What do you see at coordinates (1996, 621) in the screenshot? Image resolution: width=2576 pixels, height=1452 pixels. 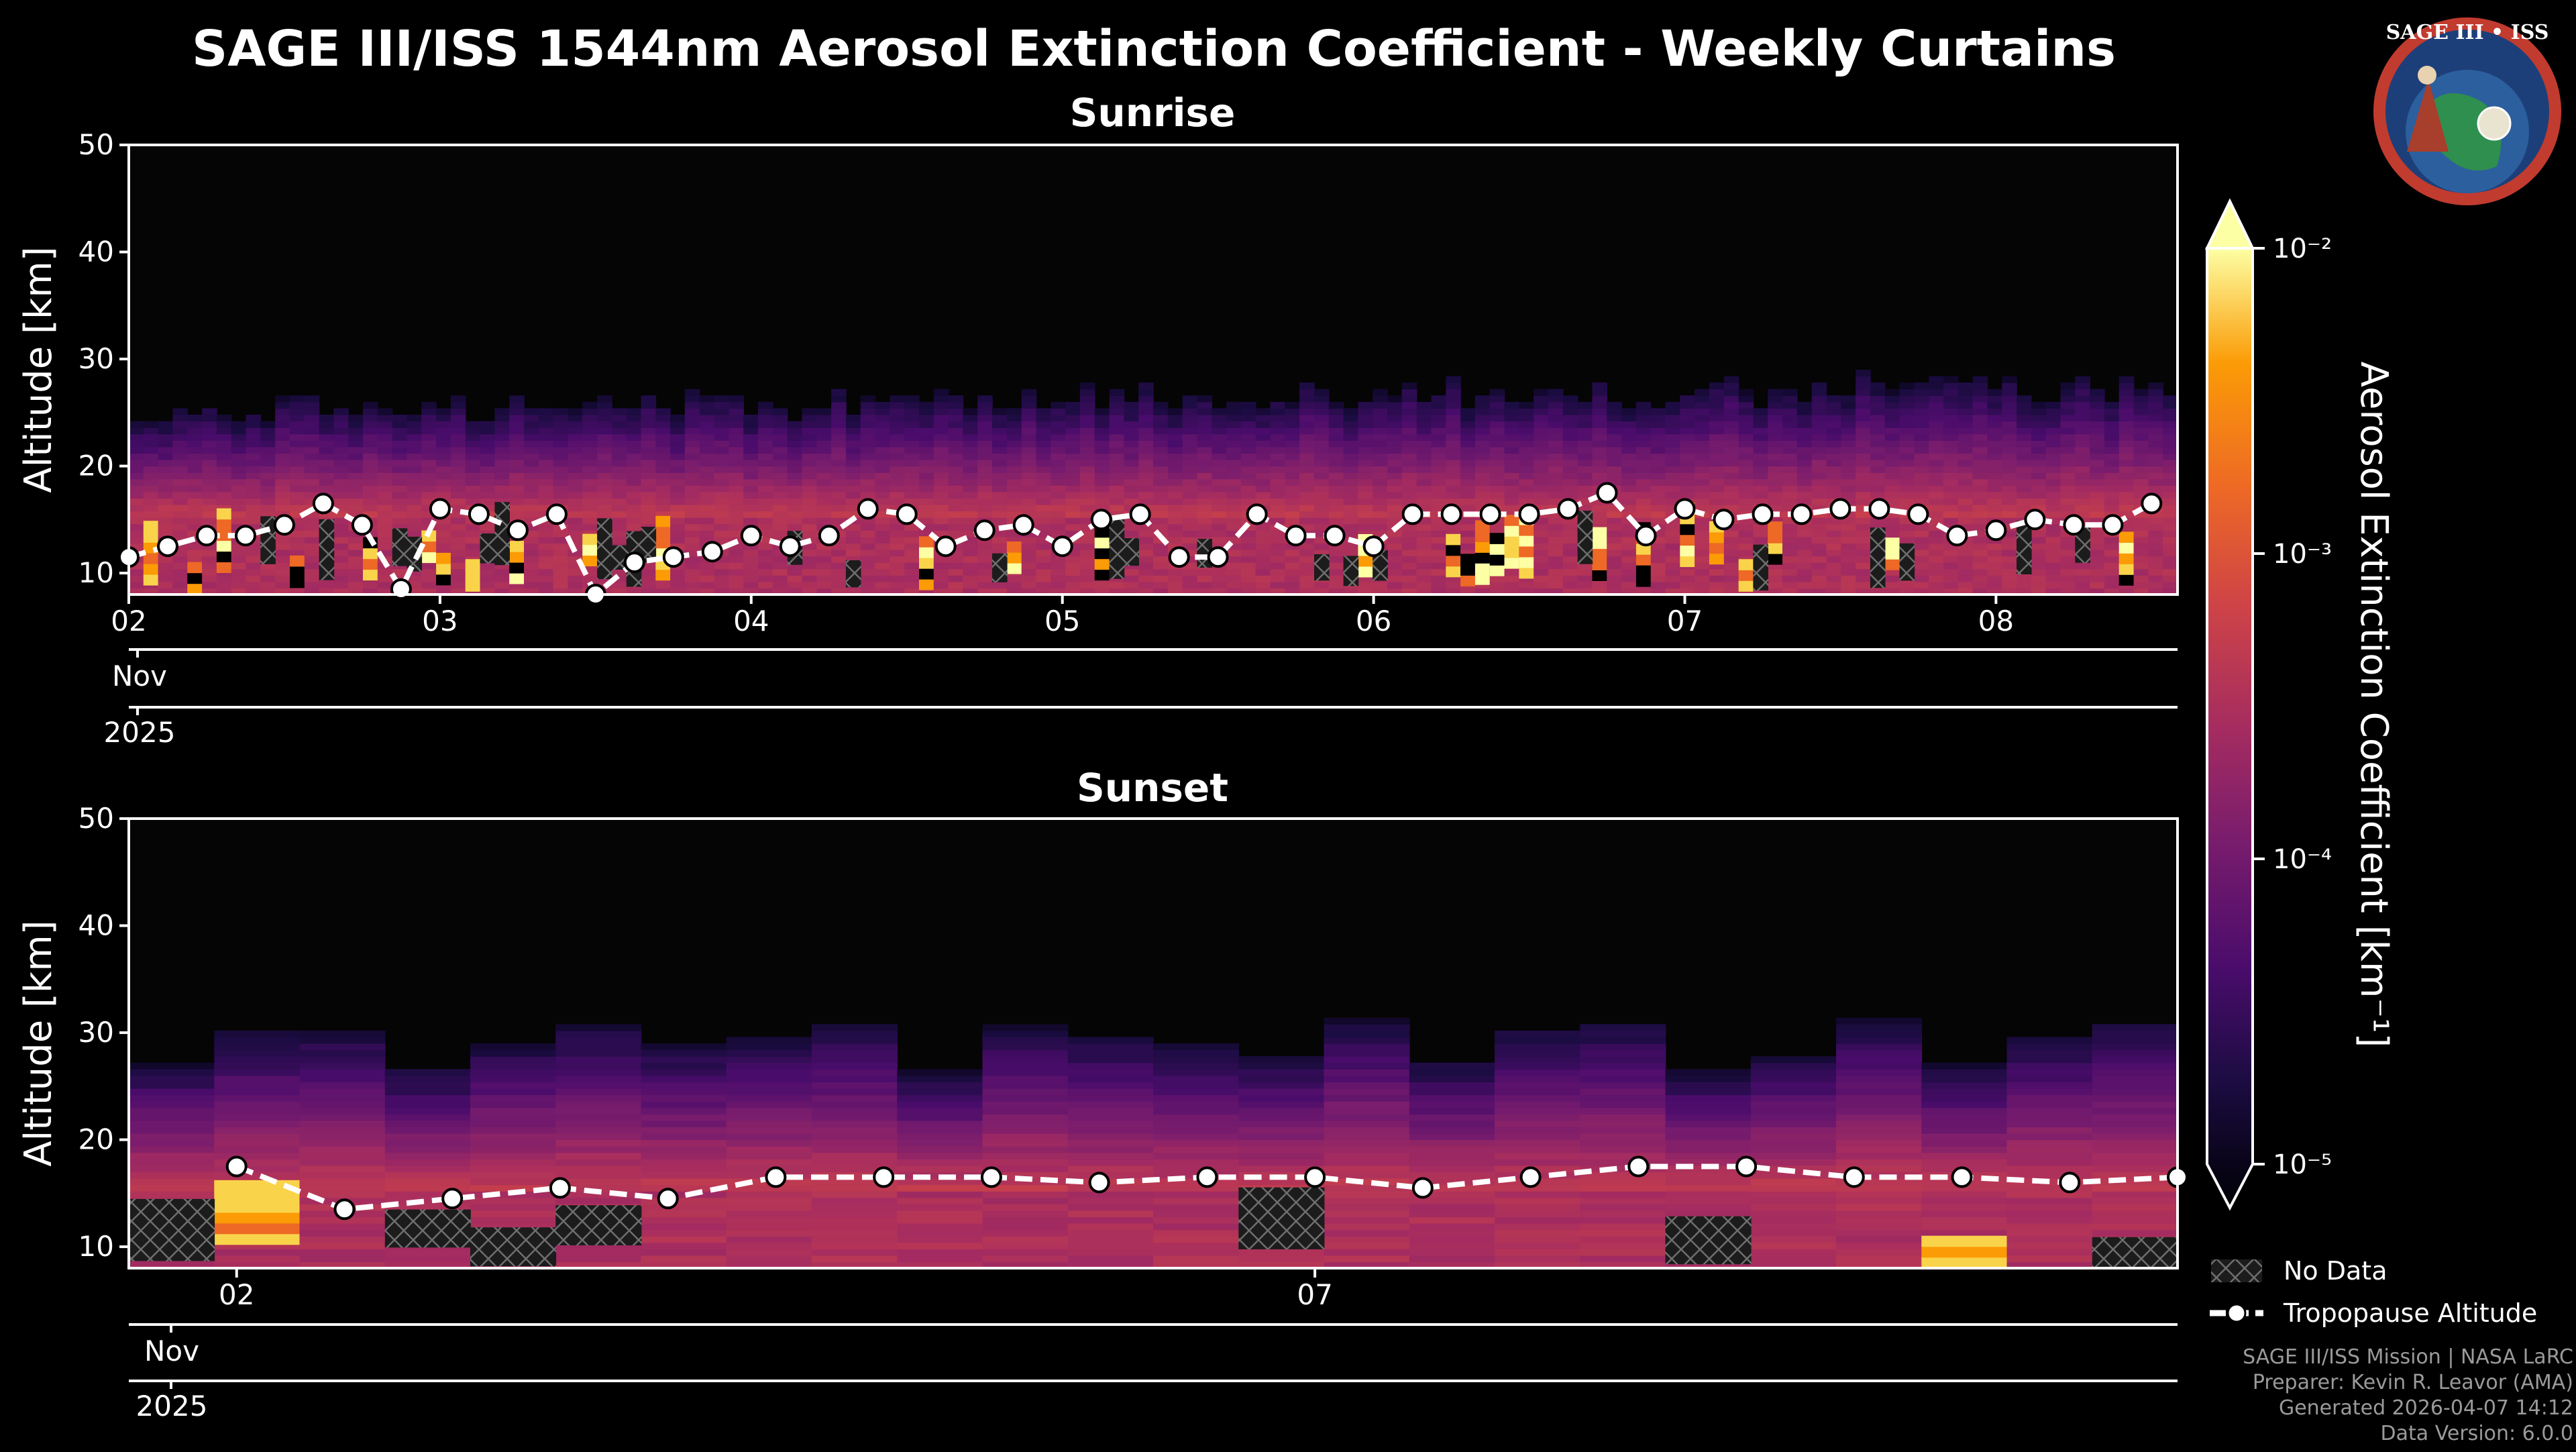 I see `x-tick-label: 08` at bounding box center [1996, 621].